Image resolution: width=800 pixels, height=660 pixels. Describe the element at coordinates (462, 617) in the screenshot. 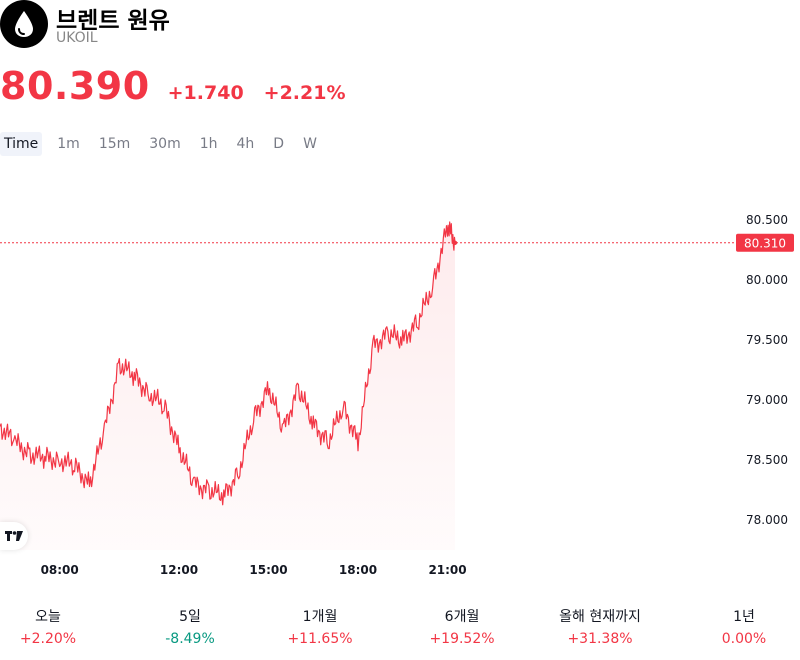

I see `period-label: 6개월` at that location.